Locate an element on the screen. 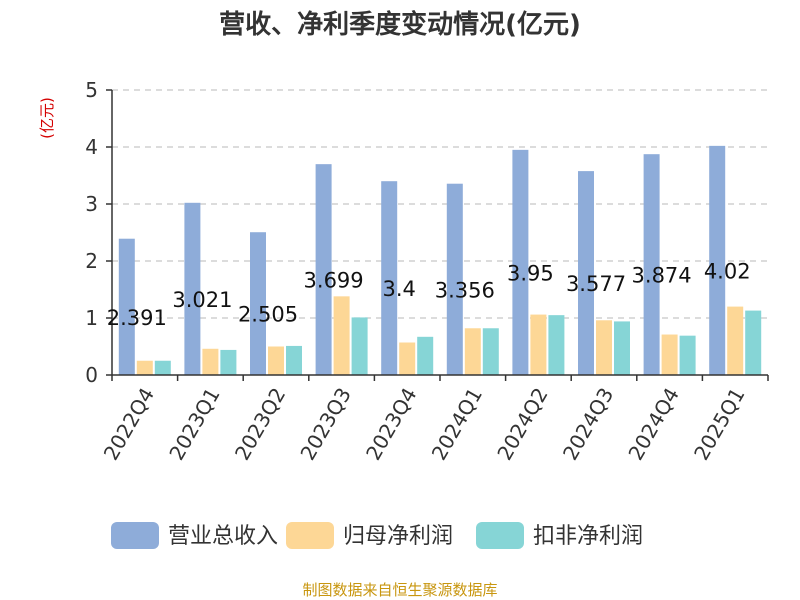  bar-营业总收入-2024Q3 is located at coordinates (586, 273).